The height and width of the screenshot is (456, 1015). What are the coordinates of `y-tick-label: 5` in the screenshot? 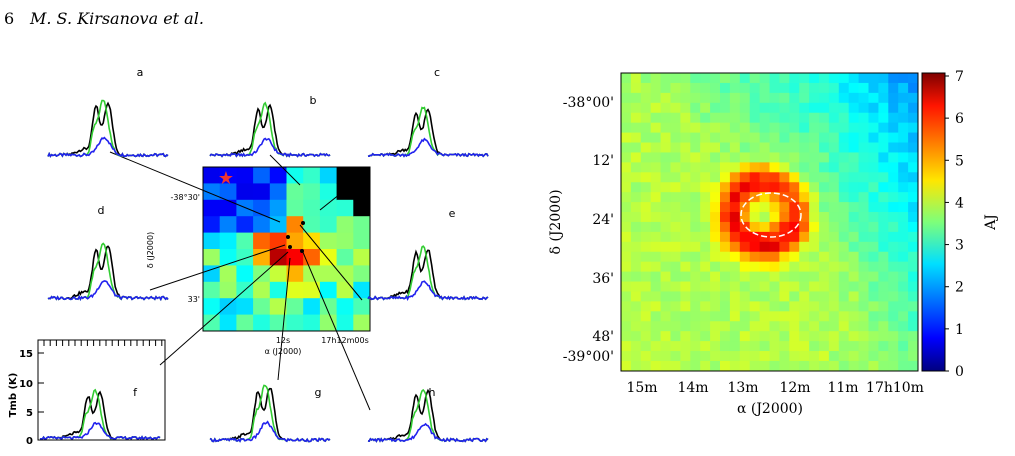 It's located at (29, 413).